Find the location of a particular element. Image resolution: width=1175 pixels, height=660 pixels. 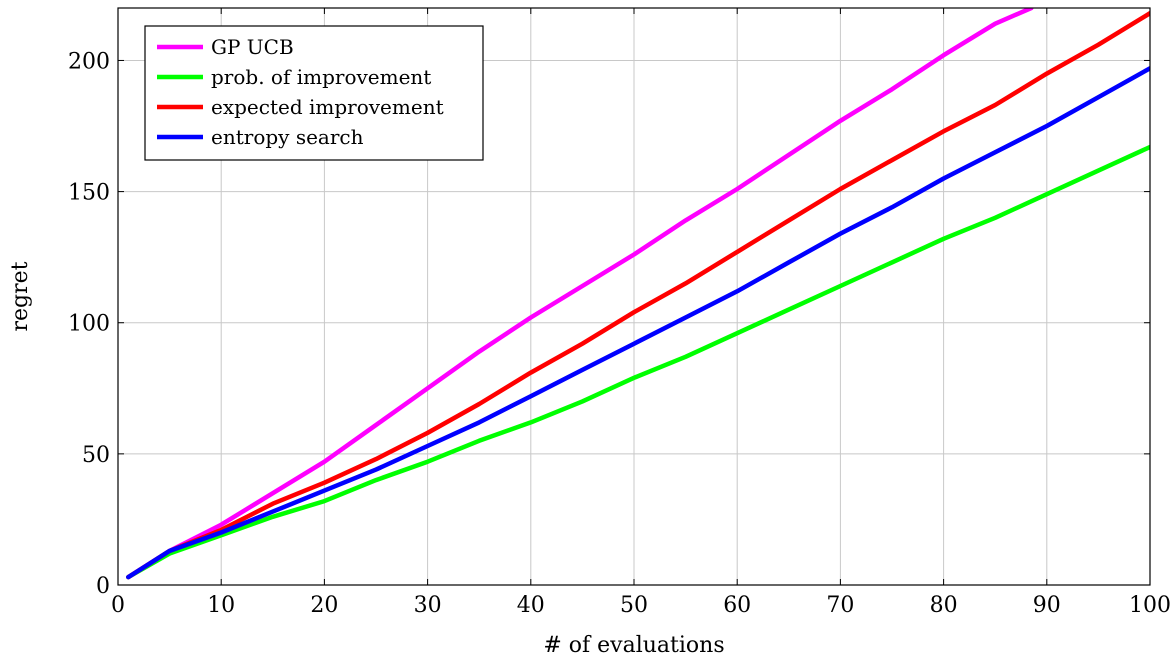

x-tick-label: 80 is located at coordinates (944, 605).